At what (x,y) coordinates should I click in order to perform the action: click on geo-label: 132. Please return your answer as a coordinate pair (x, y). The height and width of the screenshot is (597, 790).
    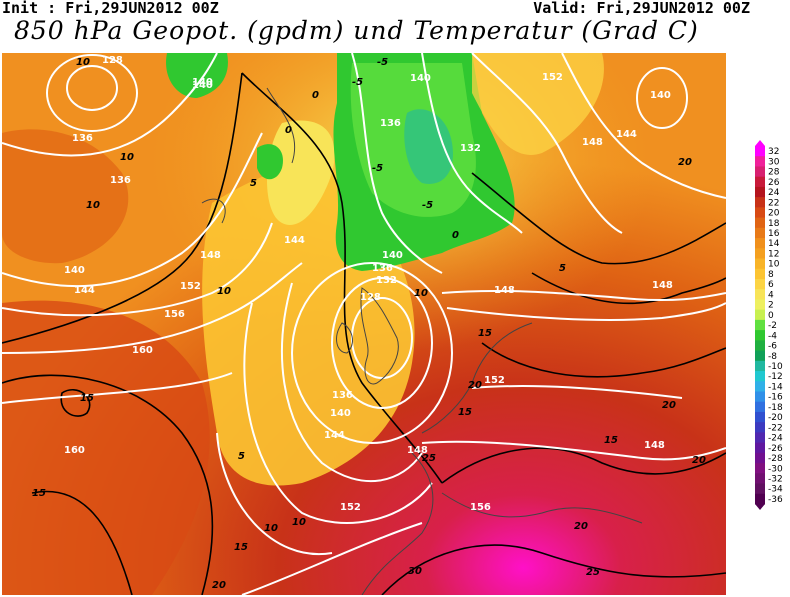
    Looking at the image, I should click on (470, 148).